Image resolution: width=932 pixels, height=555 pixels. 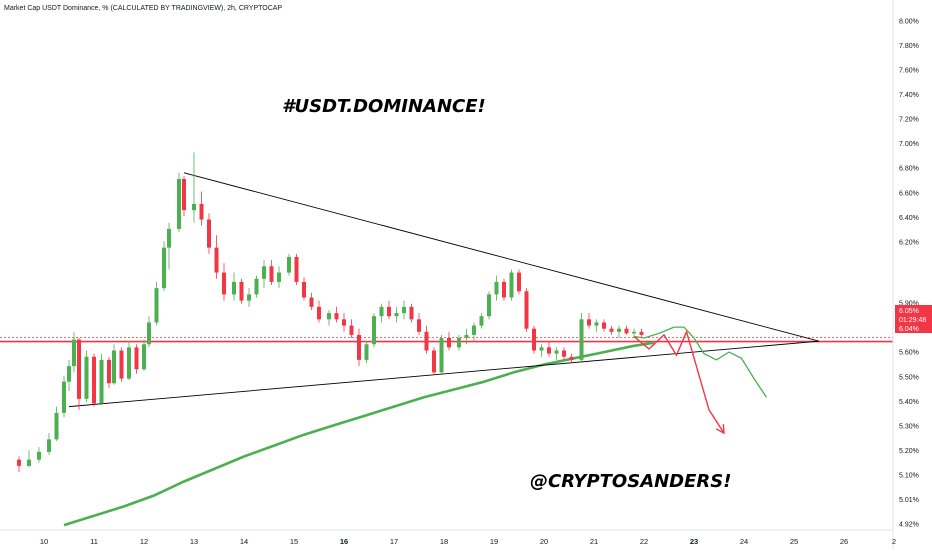 I want to click on x-tick-label: 2, so click(x=894, y=541).